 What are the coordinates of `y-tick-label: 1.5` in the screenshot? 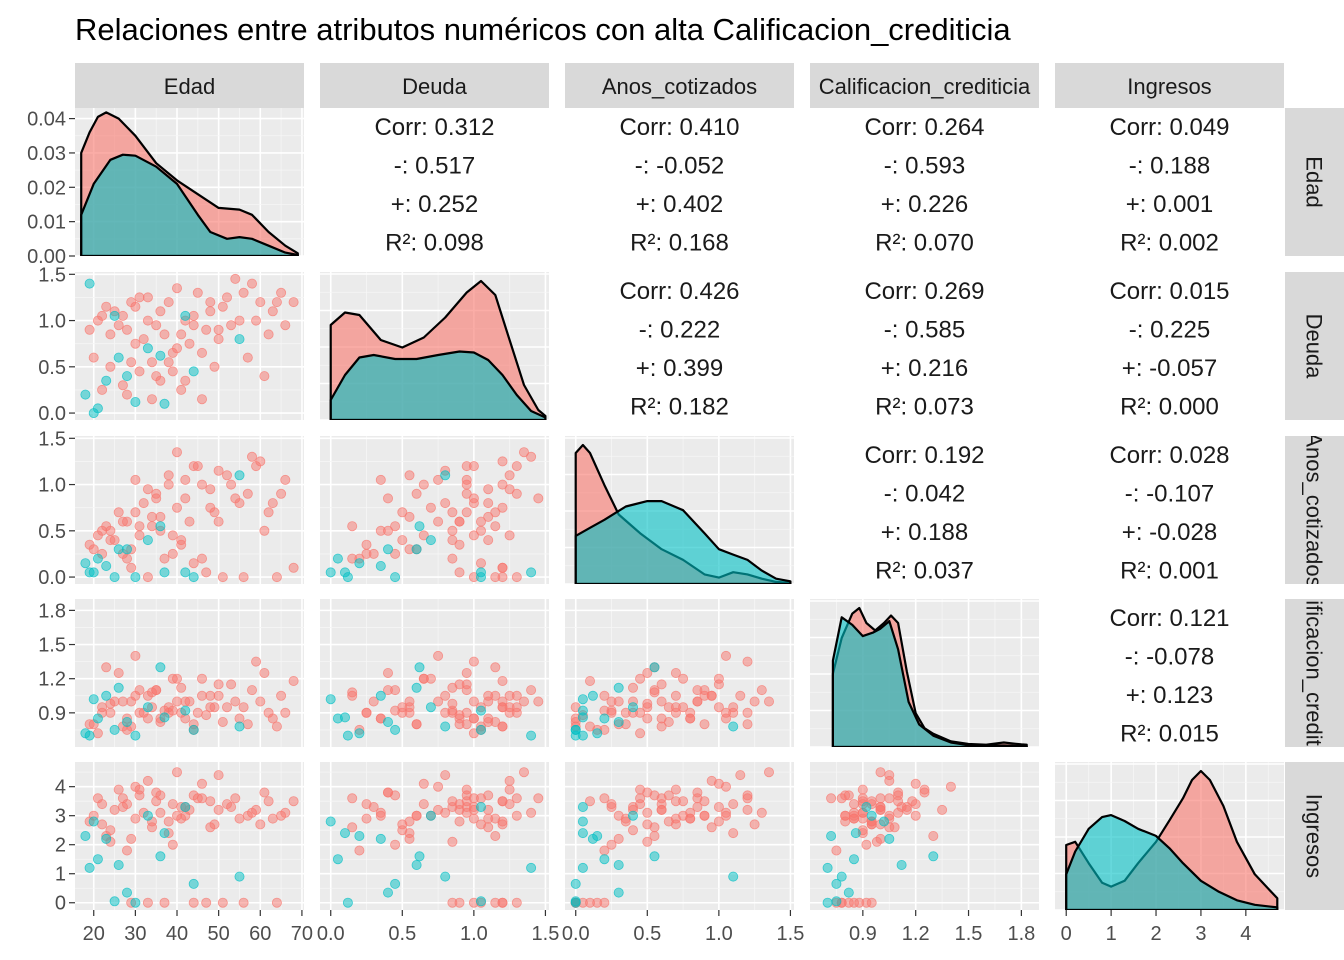 It's located at (52, 646).